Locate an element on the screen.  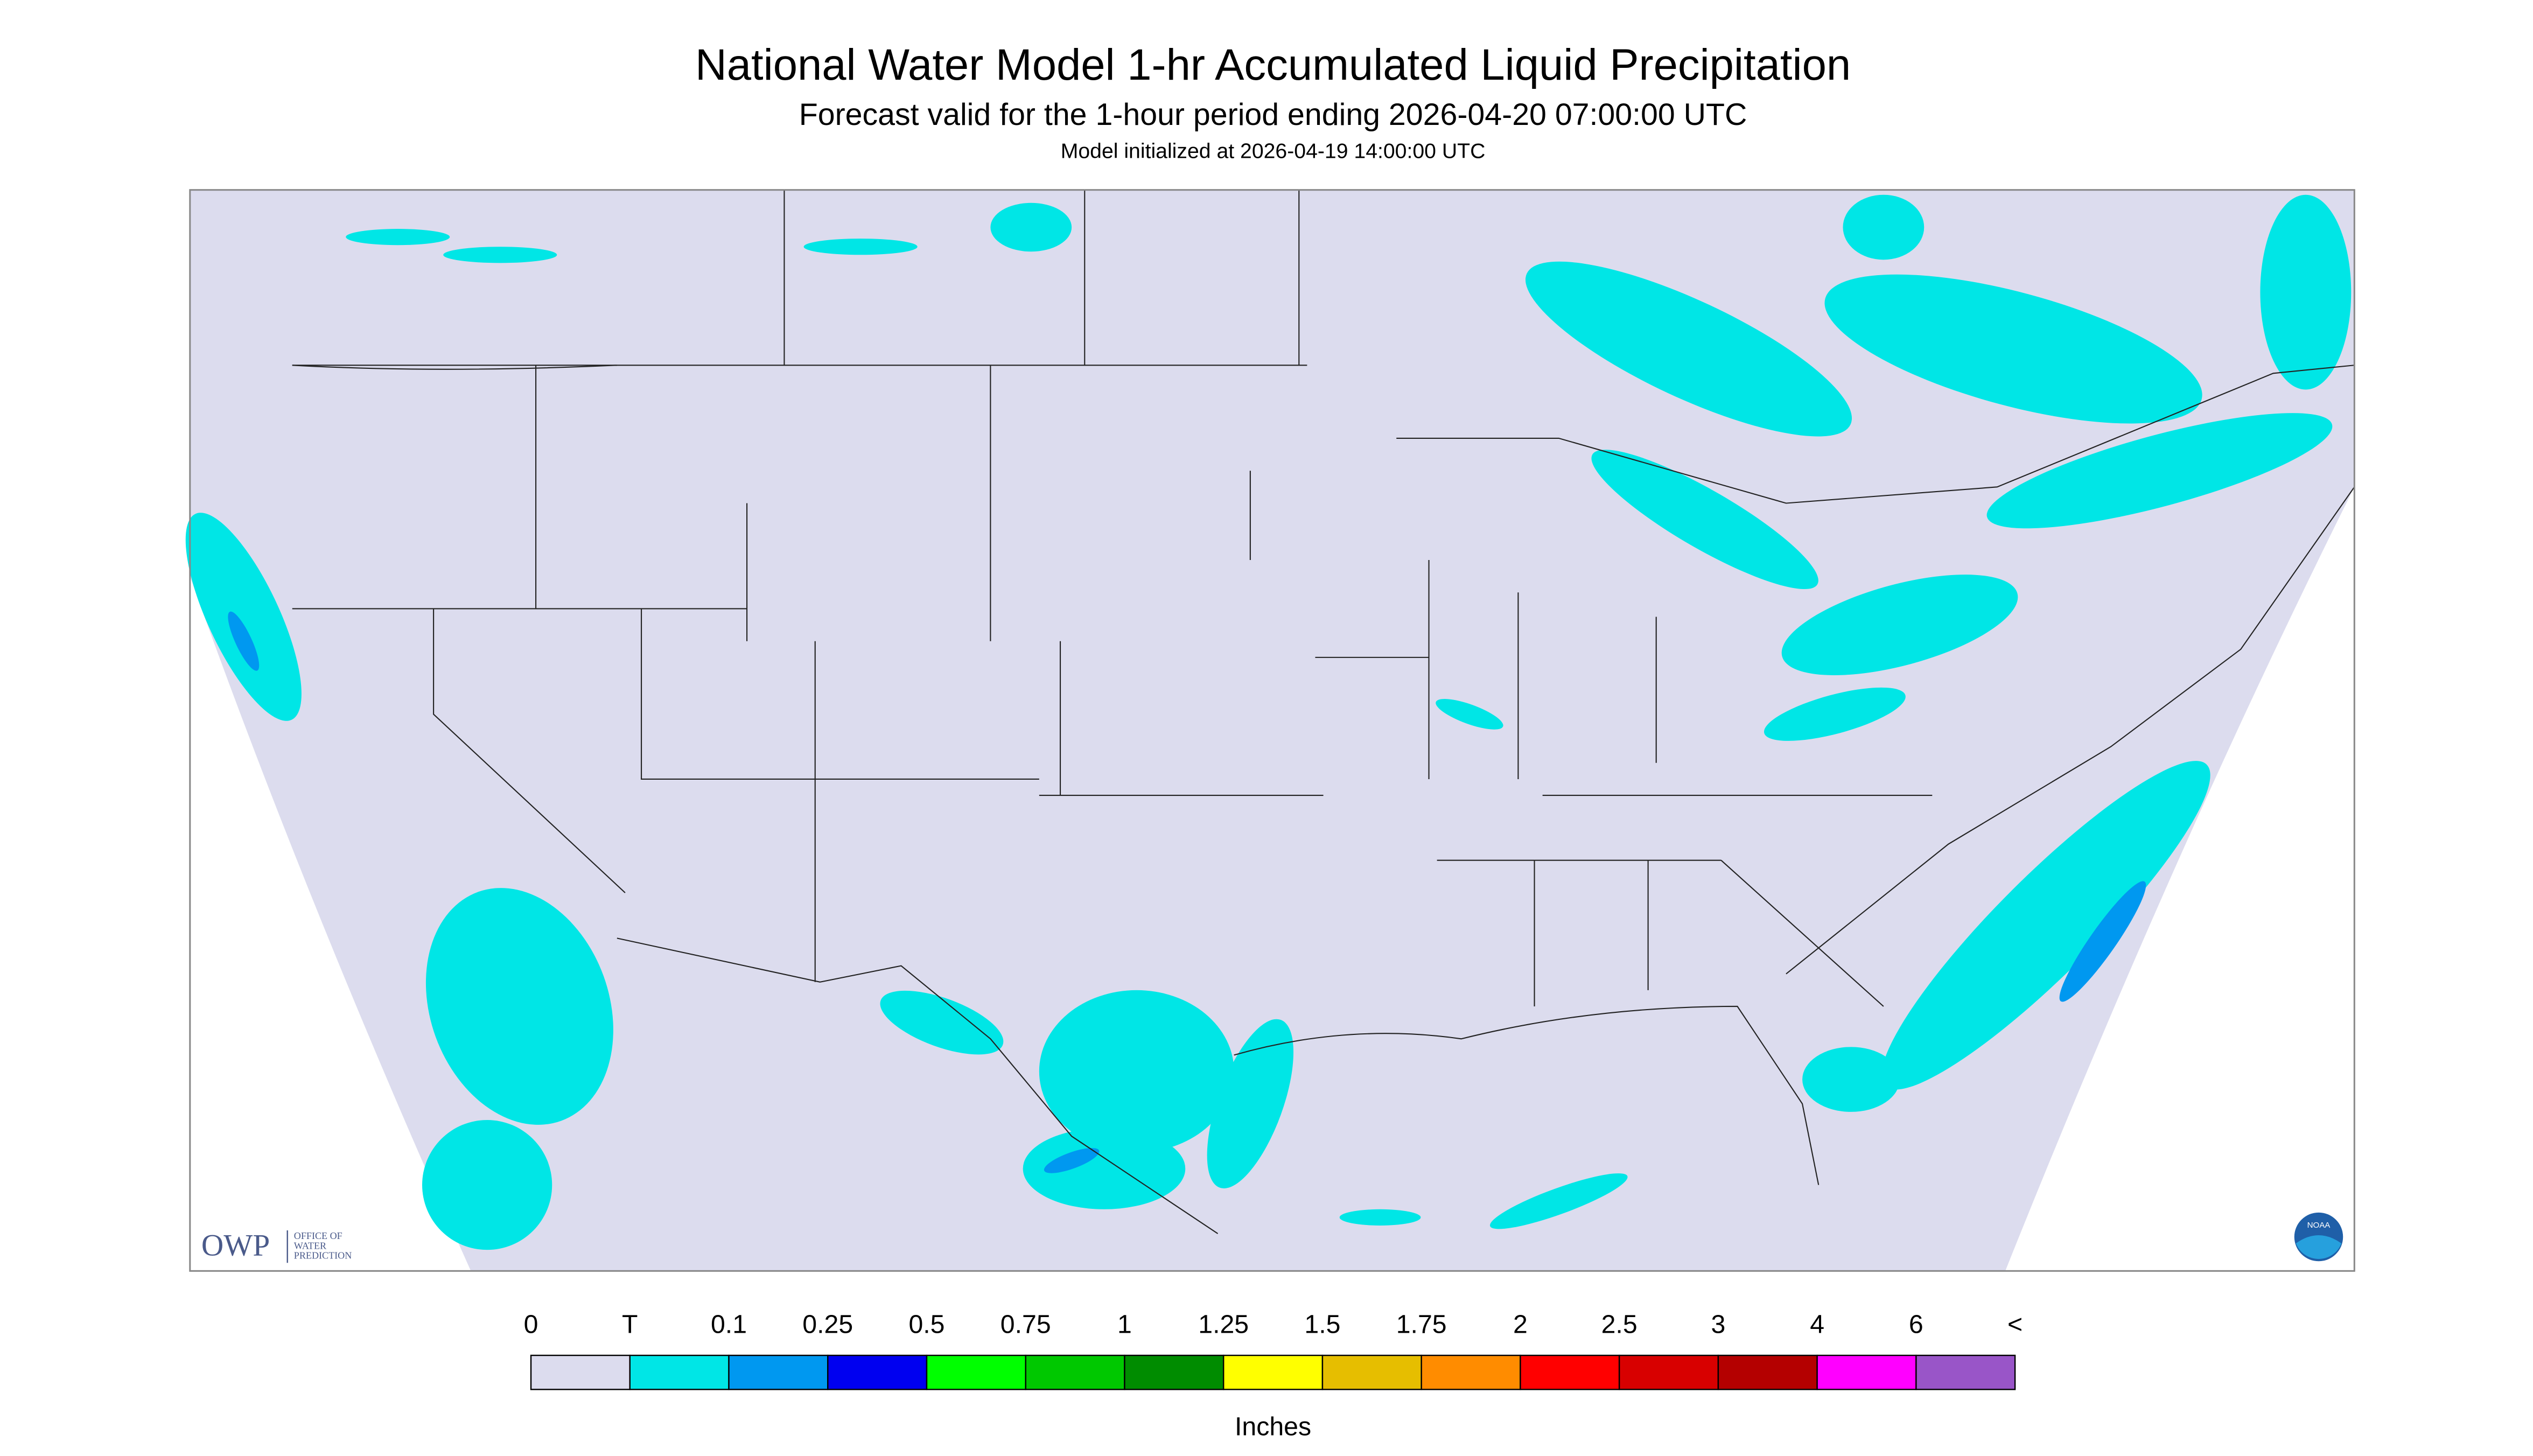
legend-label: 1.5 is located at coordinates (1322, 1324).